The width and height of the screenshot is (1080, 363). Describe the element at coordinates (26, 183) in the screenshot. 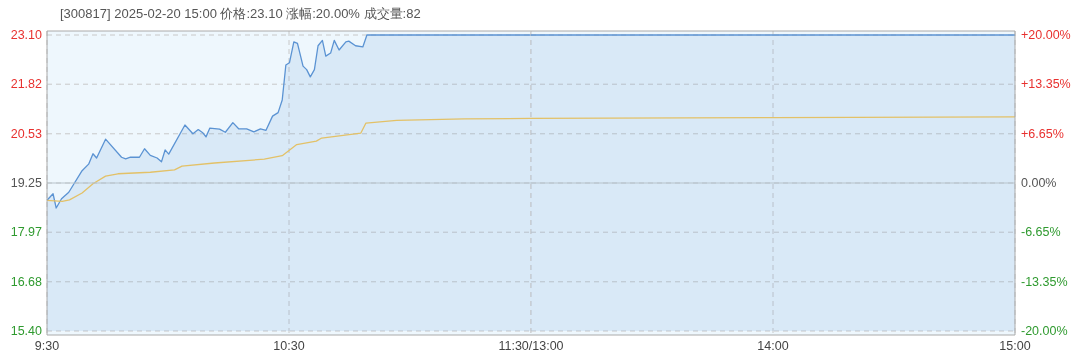

I see `y-tick-label: 19.25` at that location.